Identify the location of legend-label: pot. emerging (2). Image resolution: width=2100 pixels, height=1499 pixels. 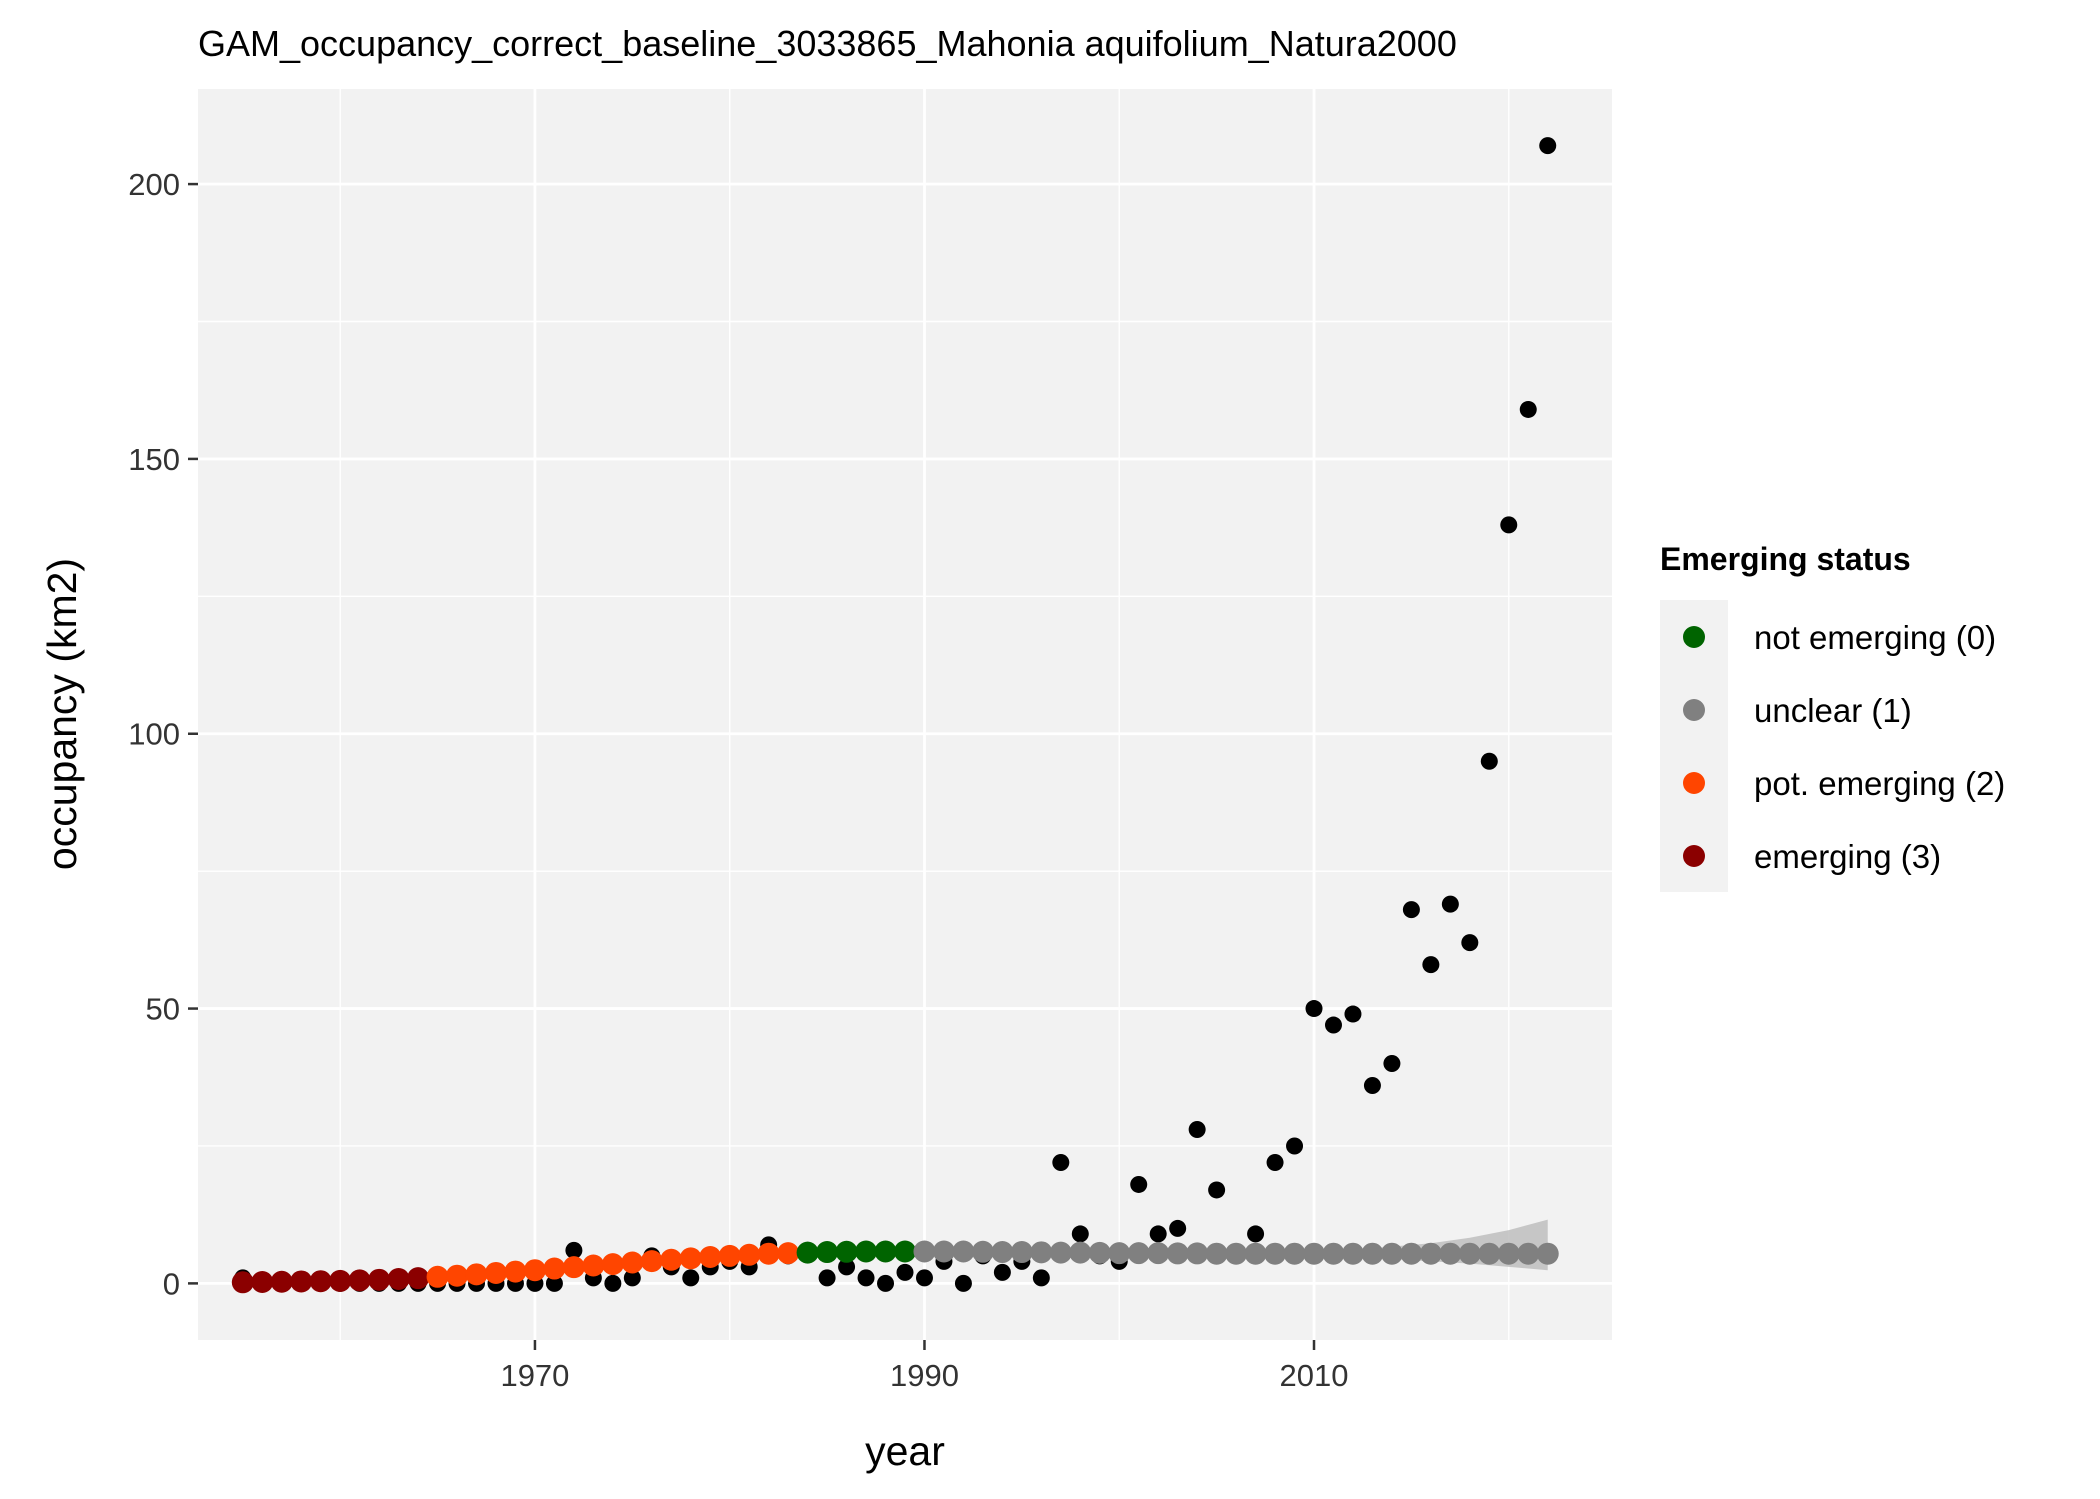
(1879, 783).